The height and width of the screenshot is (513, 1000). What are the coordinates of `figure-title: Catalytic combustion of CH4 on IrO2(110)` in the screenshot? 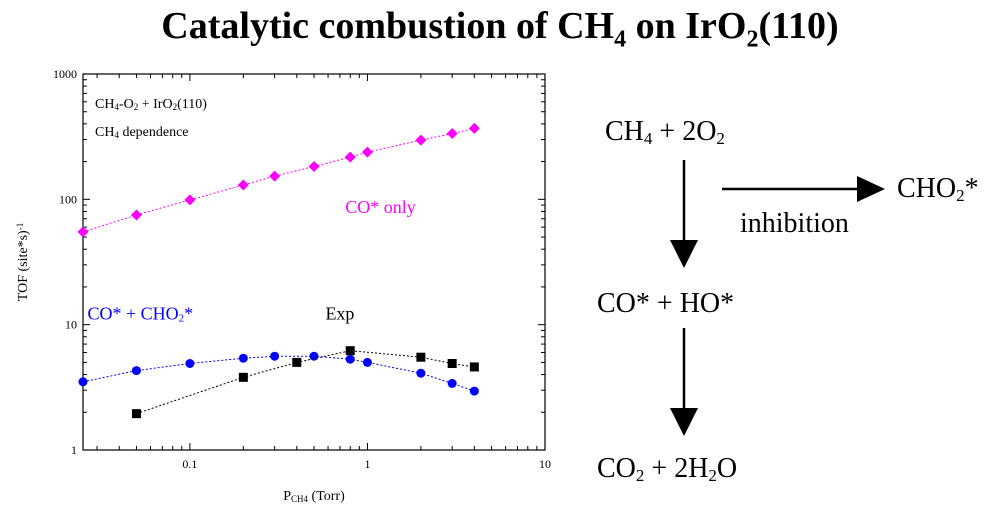 It's located at (500, 29).